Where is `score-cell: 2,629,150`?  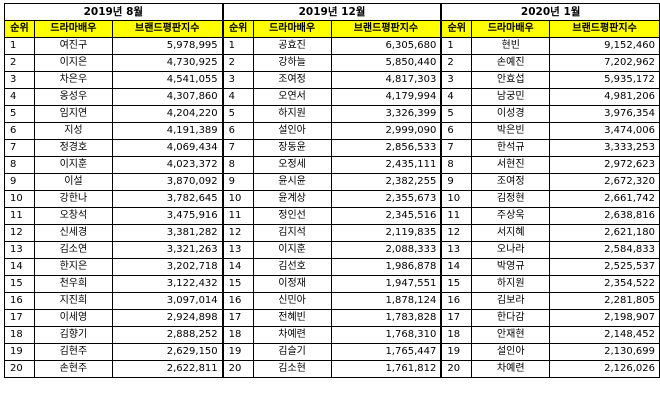
score-cell: 2,629,150 is located at coordinates (167, 352).